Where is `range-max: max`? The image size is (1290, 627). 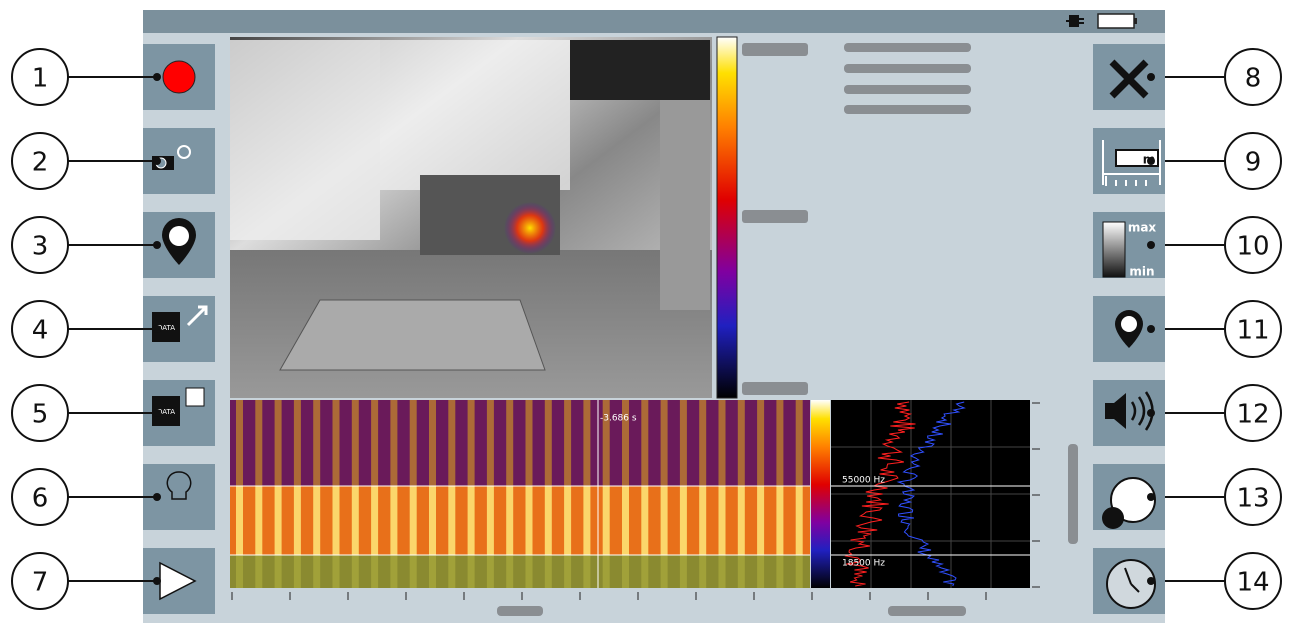
range-max: max is located at coordinates (1142, 228).